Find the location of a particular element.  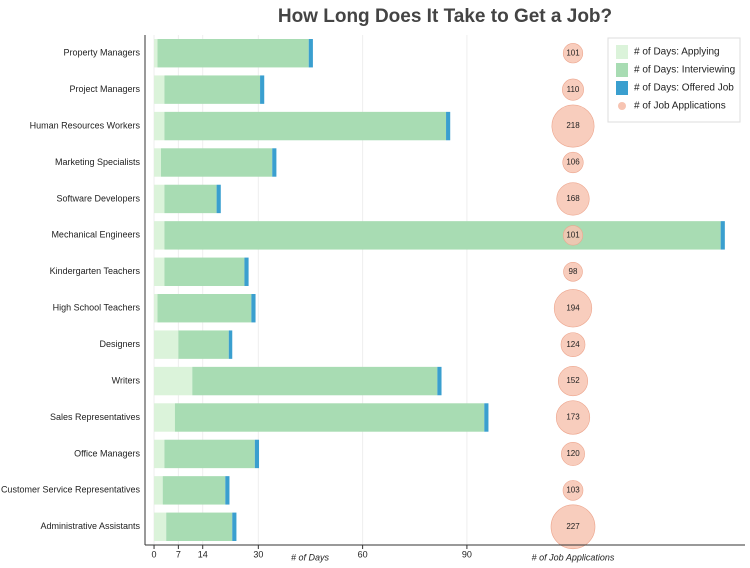

x-tick-label: 0 is located at coordinates (154, 554).